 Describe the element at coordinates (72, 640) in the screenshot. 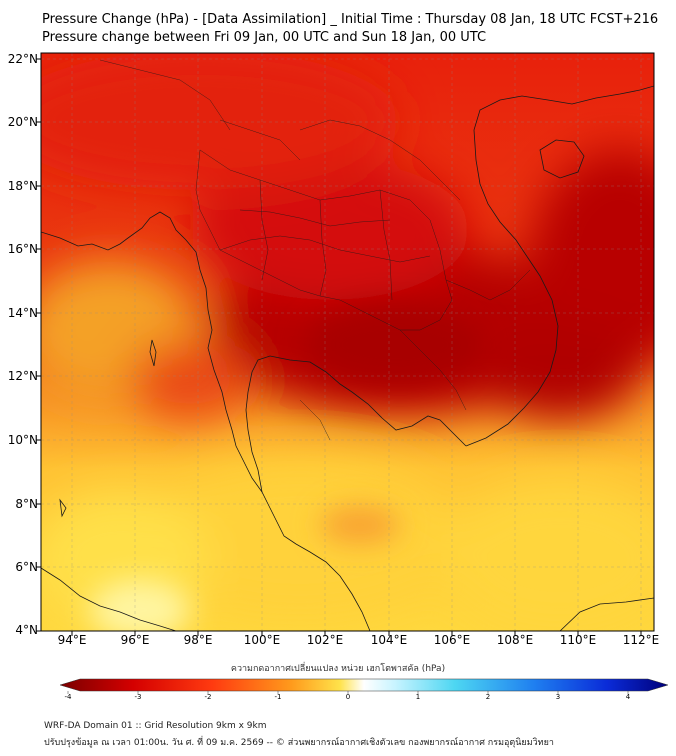

I see `lon-tick-label: 94°E` at that location.